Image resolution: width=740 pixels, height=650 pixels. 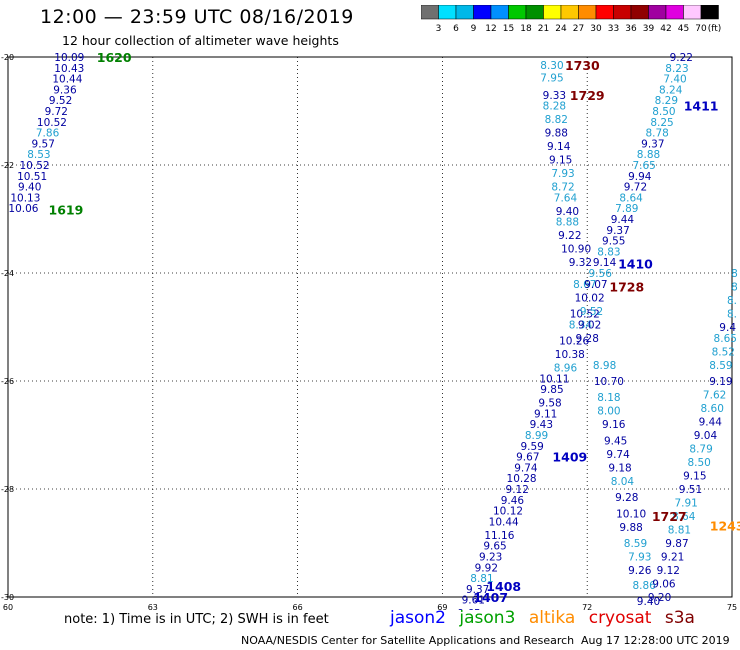 What do you see at coordinates (570, 355) in the screenshot?
I see `wave-height-value: 10.38` at bounding box center [570, 355].